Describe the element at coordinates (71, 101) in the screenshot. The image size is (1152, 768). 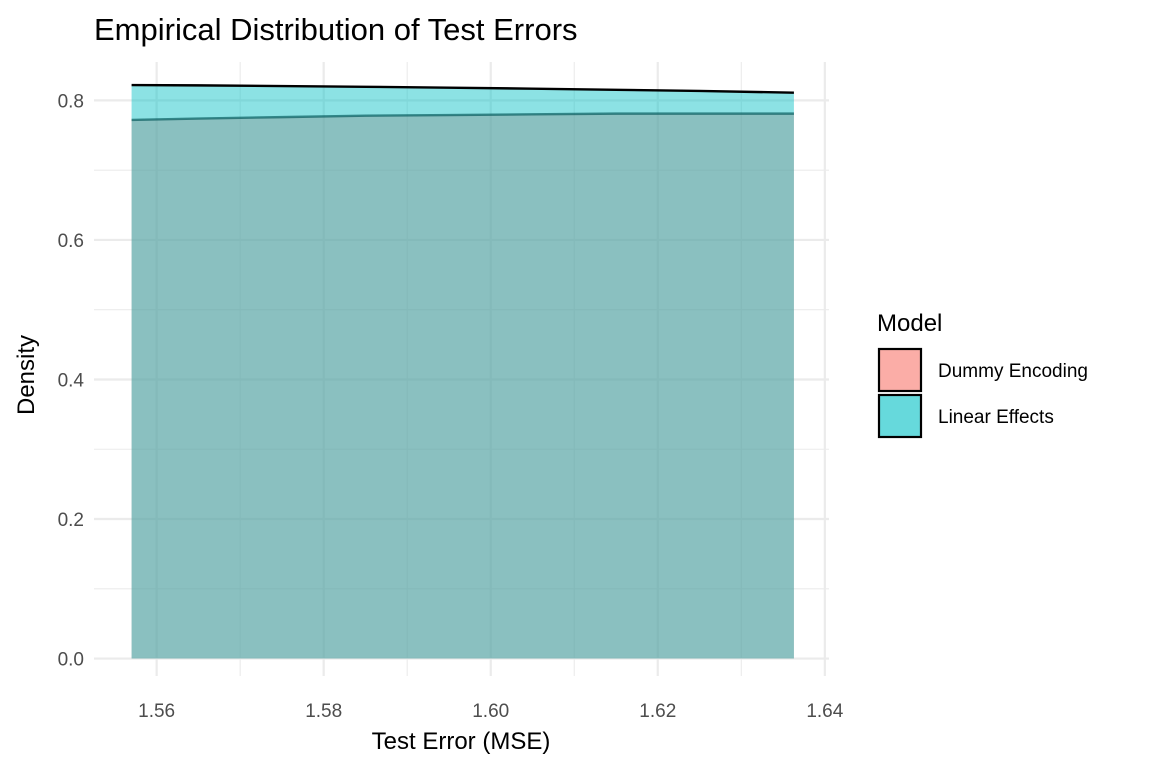
I see `y-tick-label: 0.8` at that location.